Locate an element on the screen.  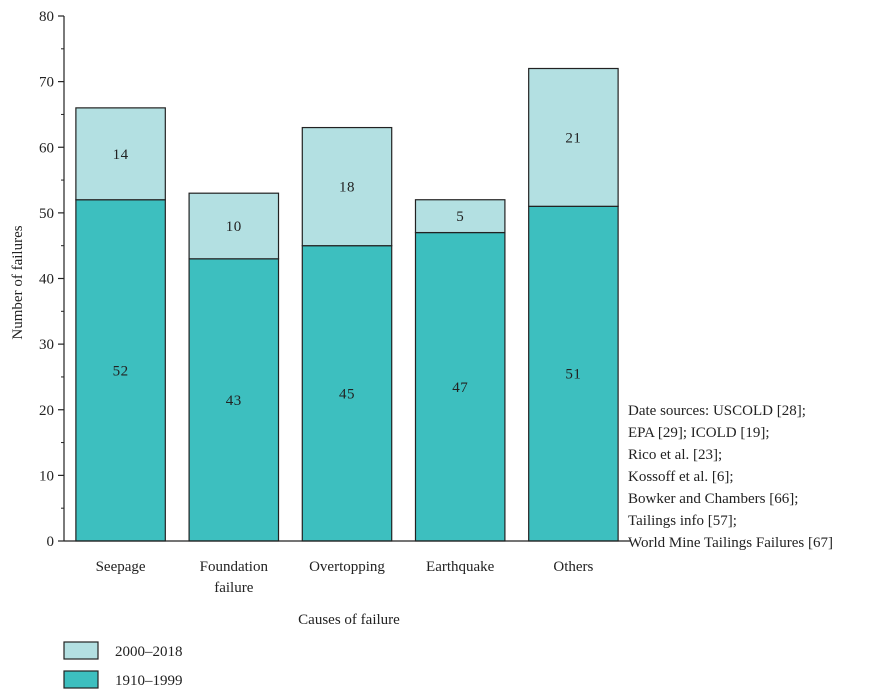
x-tick-label: Foundation is located at coordinates (234, 567).